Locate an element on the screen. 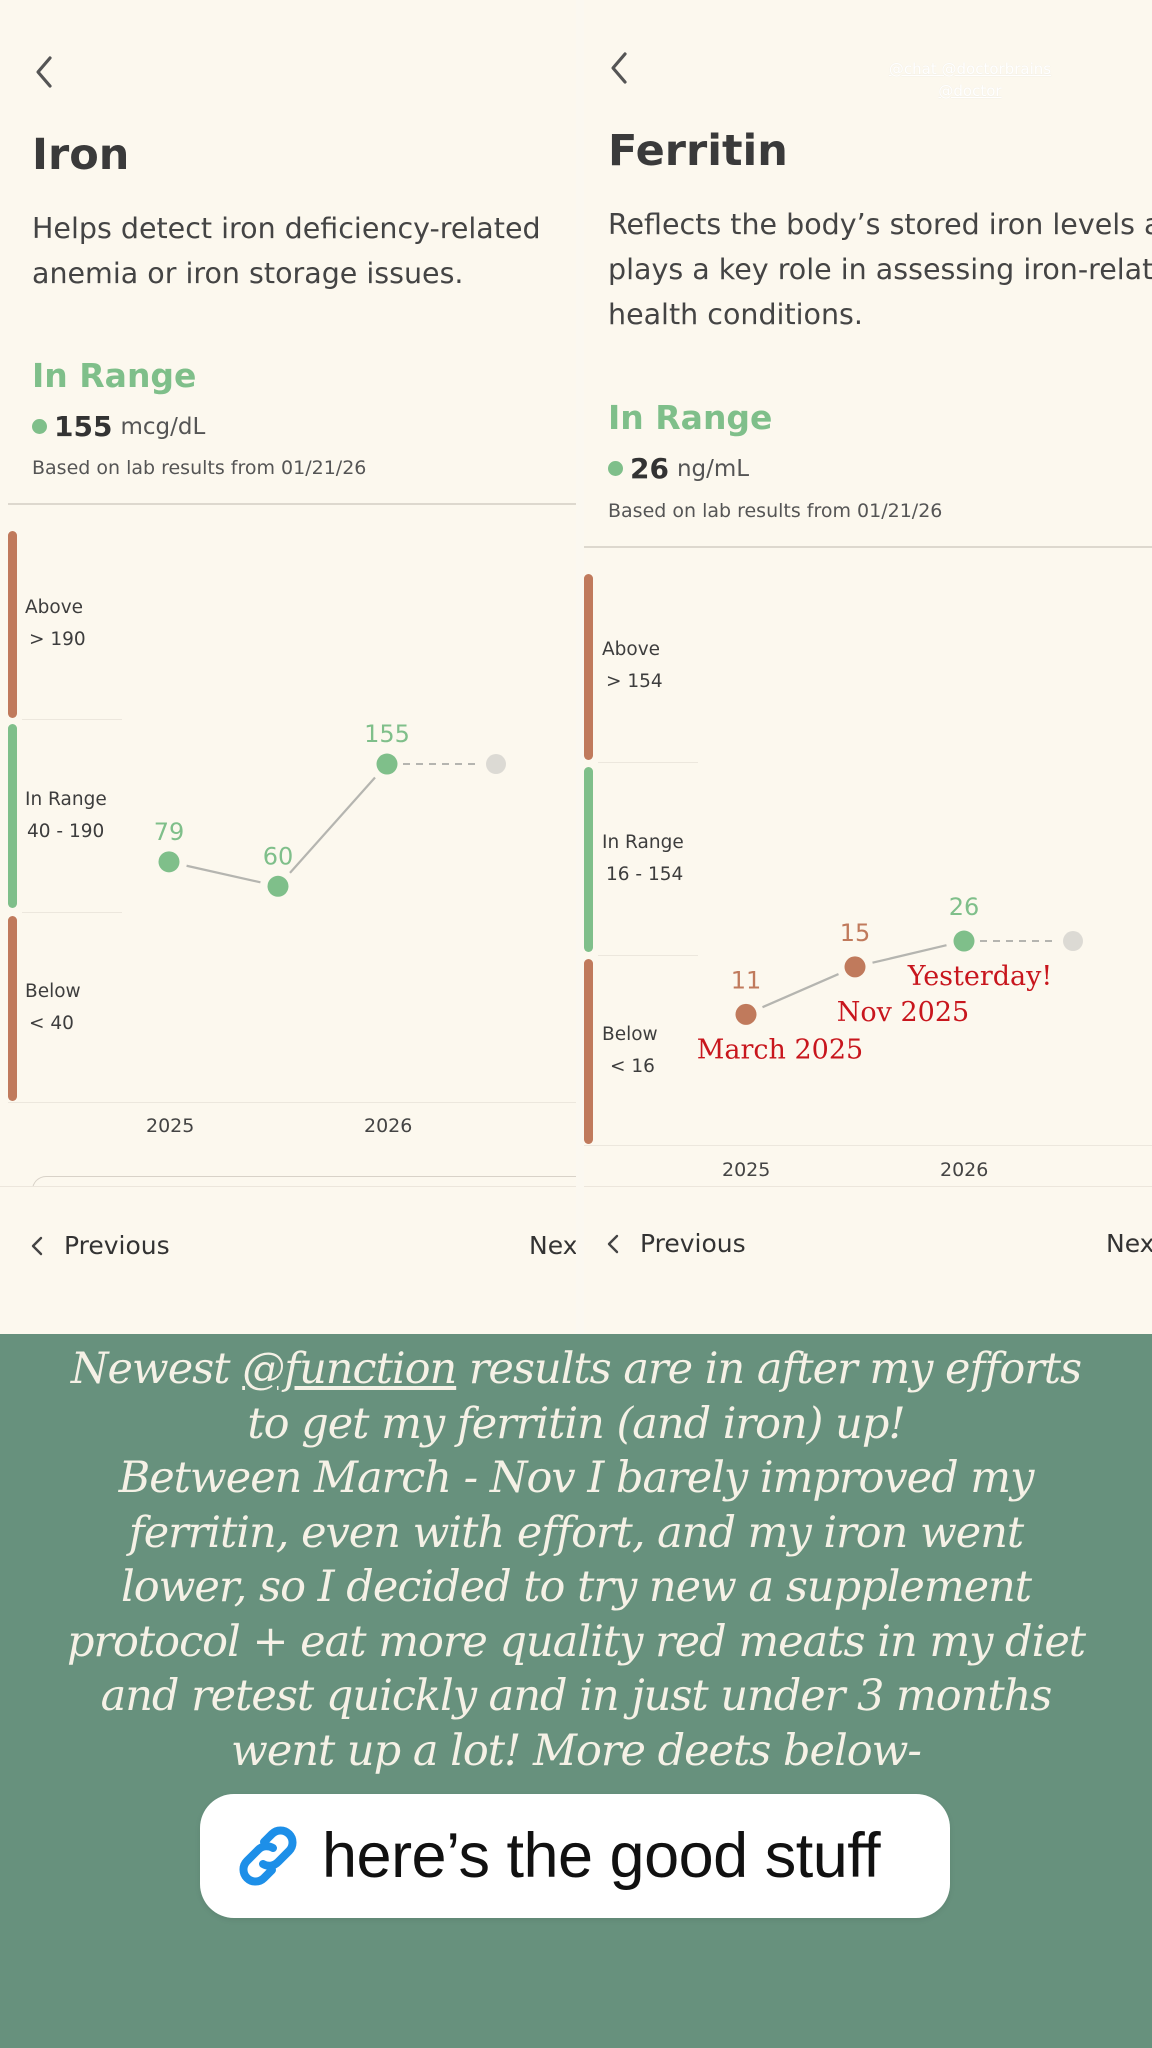  data-label: 15 is located at coordinates (855, 933).